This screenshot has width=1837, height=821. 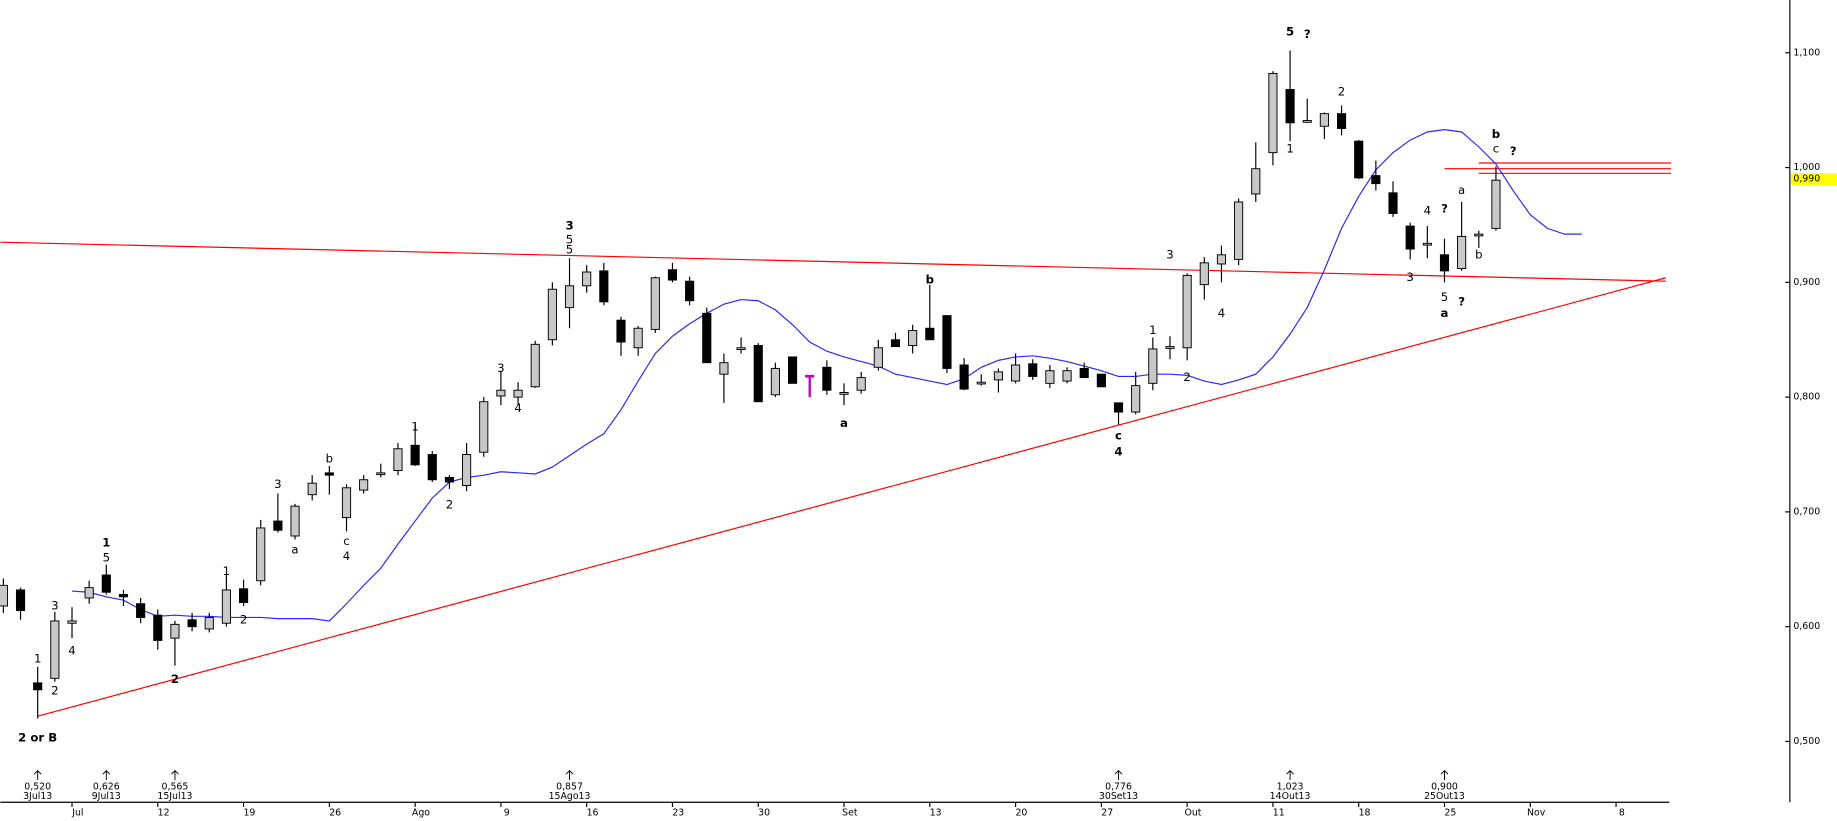 What do you see at coordinates (1806, 741) in the screenshot?
I see `y-tick-label: 0,500` at bounding box center [1806, 741].